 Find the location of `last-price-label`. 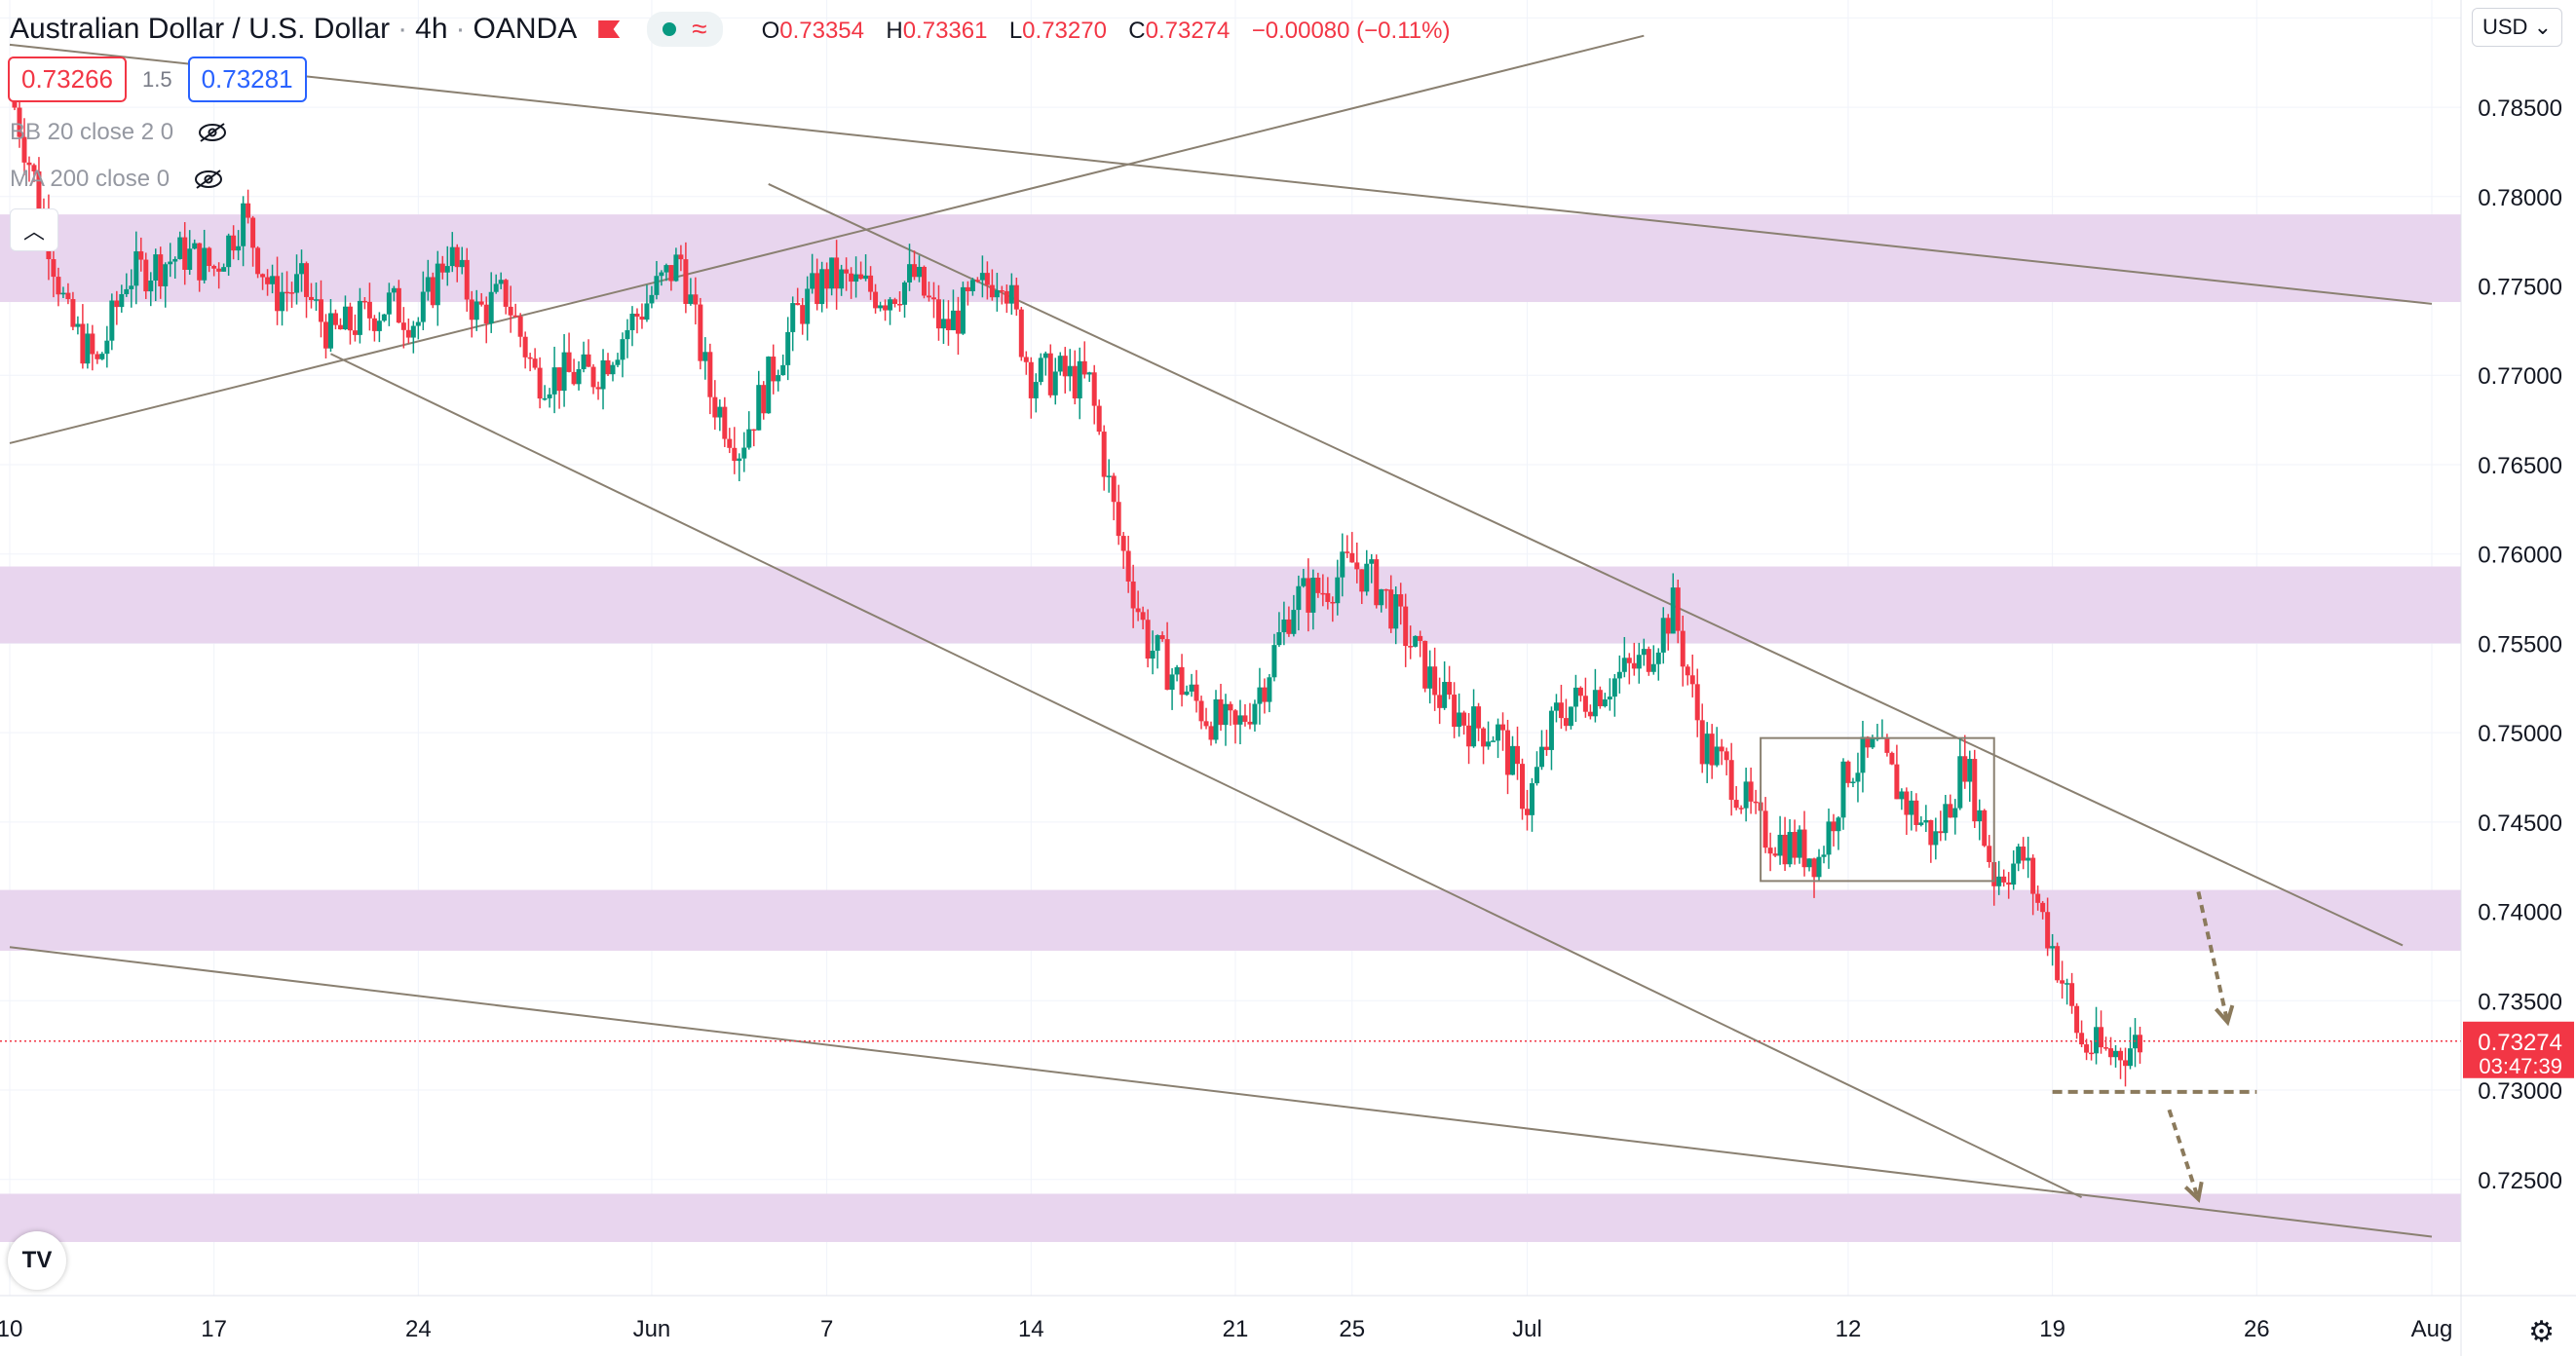

last-price-label is located at coordinates (2518, 1049).